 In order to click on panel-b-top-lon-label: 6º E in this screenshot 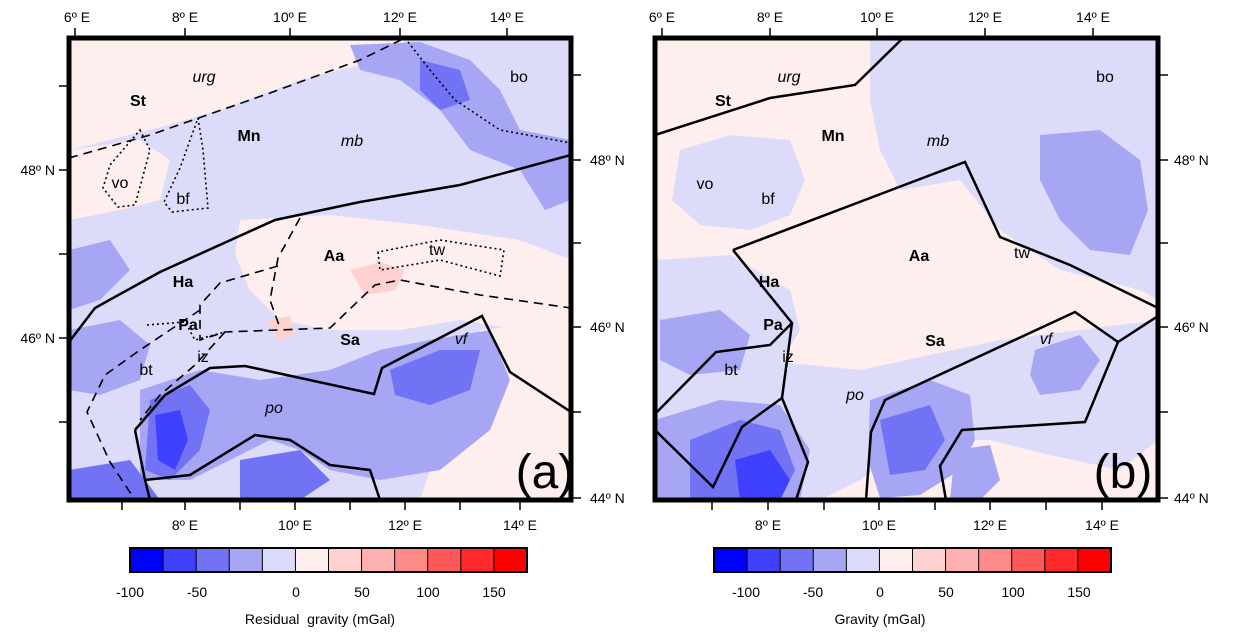, I will do `click(662, 17)`.